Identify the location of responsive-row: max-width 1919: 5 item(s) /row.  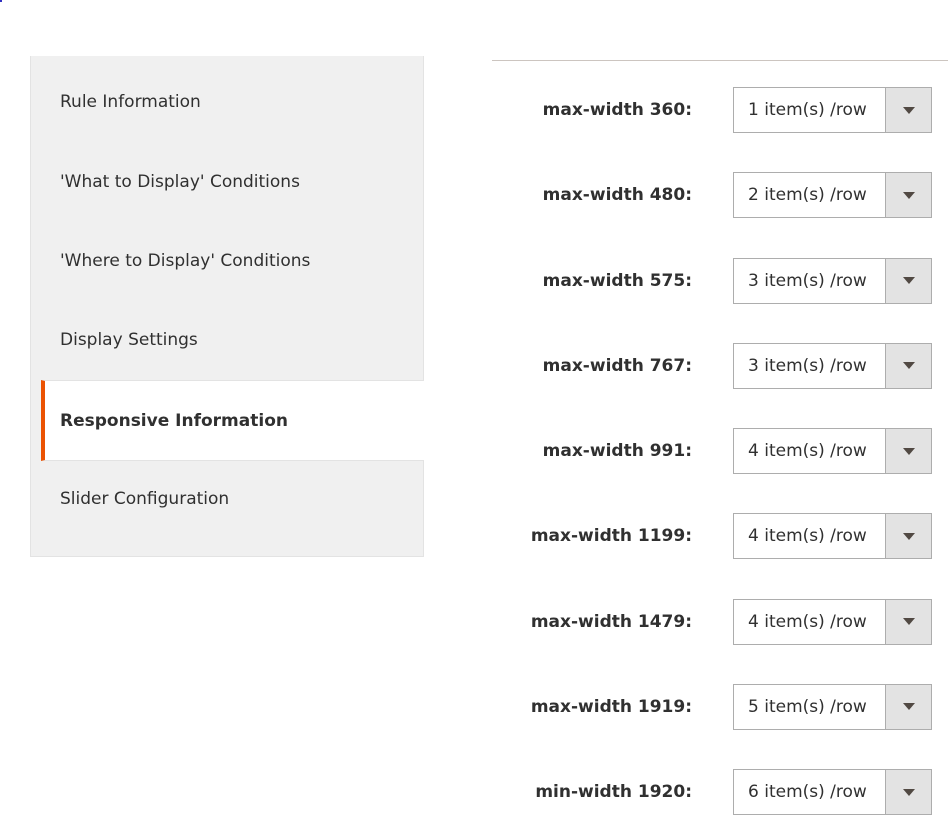
(714, 706).